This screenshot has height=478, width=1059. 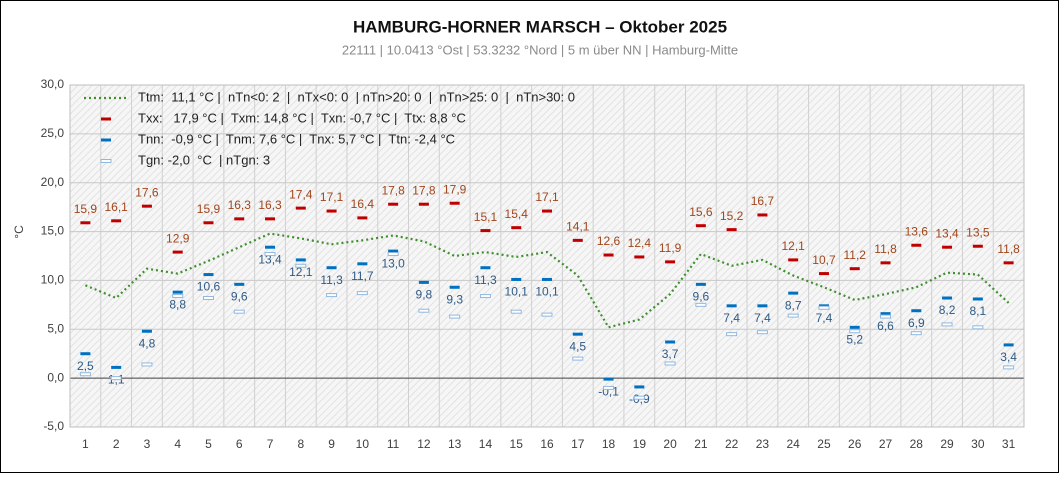 I want to click on data-label: 9,3, so click(x=454, y=299).